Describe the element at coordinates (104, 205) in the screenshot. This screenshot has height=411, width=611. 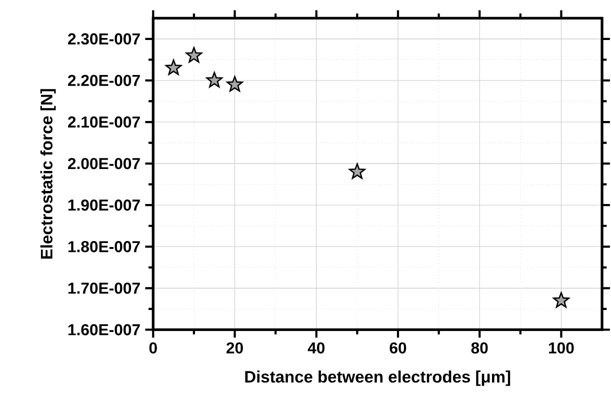
I see `y-tick-label: 1.90E-007` at that location.